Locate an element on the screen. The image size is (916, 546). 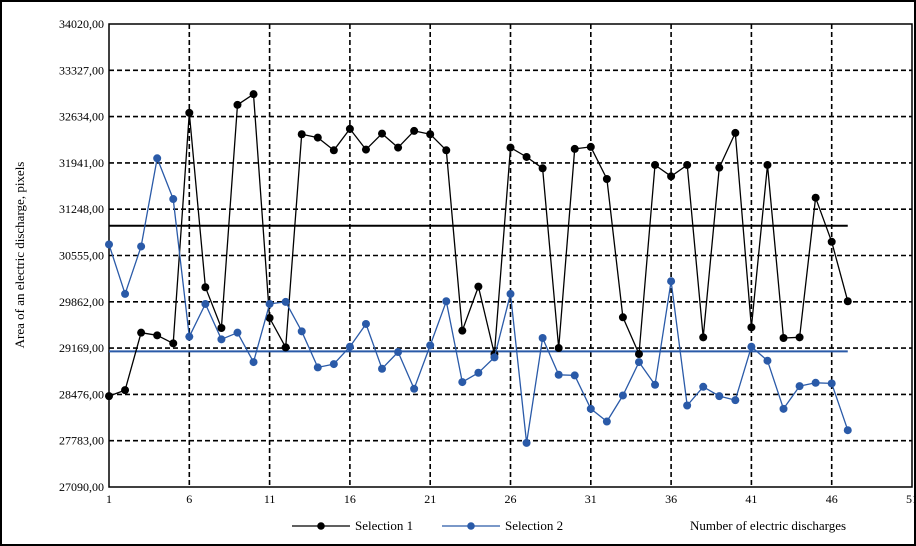
y-axis-title: Area of an electric discharge, pixels is located at coordinates (19, 255).